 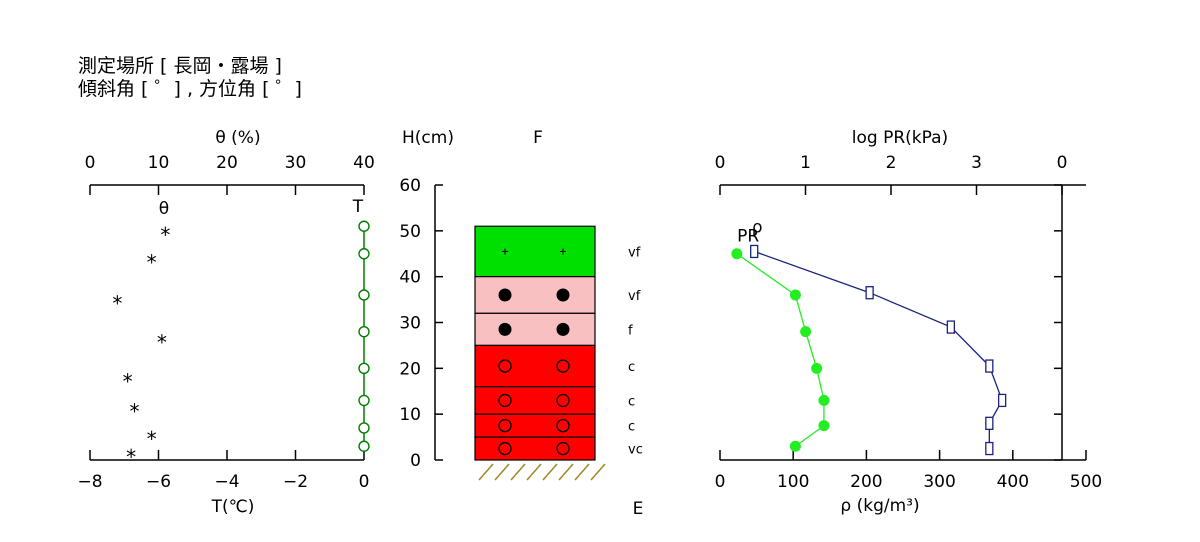 What do you see at coordinates (630, 330) in the screenshot?
I see `hardness-label: f` at bounding box center [630, 330].